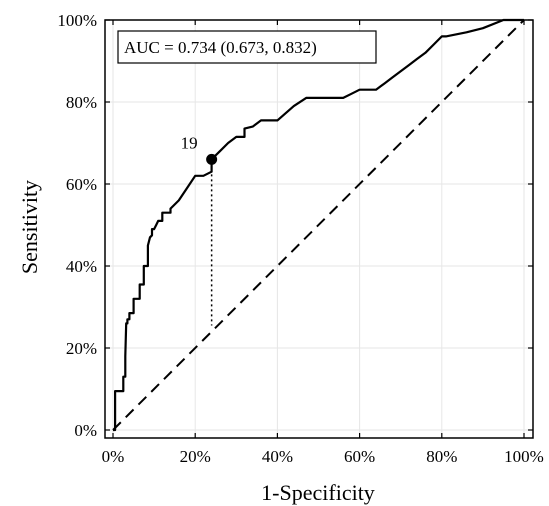 The image size is (549, 506). Describe the element at coordinates (81, 184) in the screenshot. I see `y-tick-label: 60%` at that location.